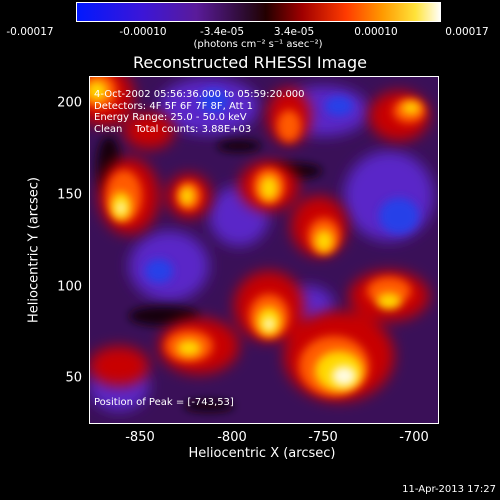 The height and width of the screenshot is (500, 500). I want to click on colorbar-tick: 0.00010, so click(376, 32).